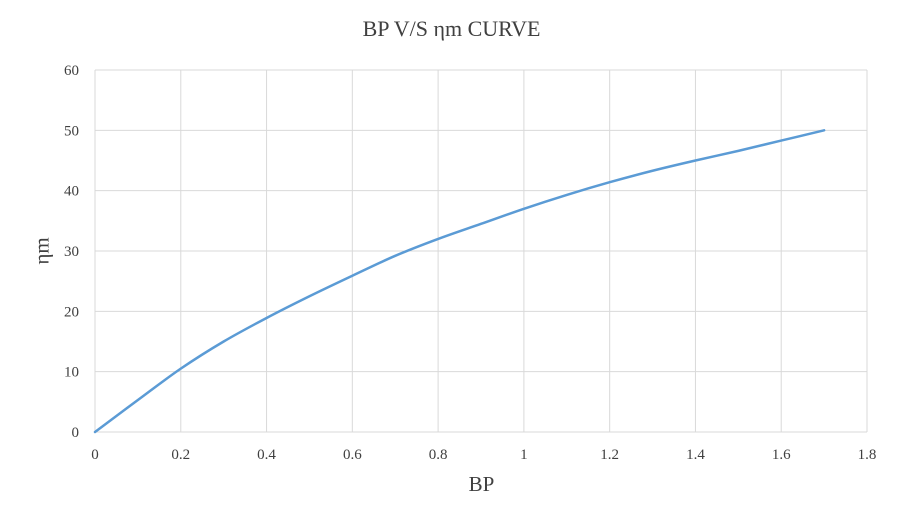 This screenshot has width=903, height=525. I want to click on x-tick-label: 0.6, so click(352, 455).